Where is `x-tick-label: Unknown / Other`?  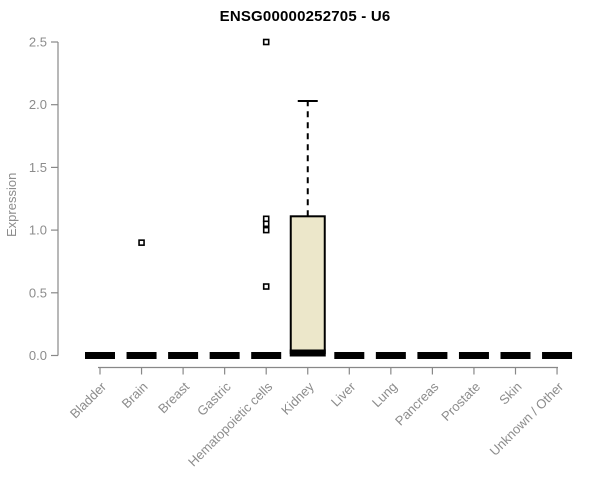 x-tick-label: Unknown / Other is located at coordinates (527, 419).